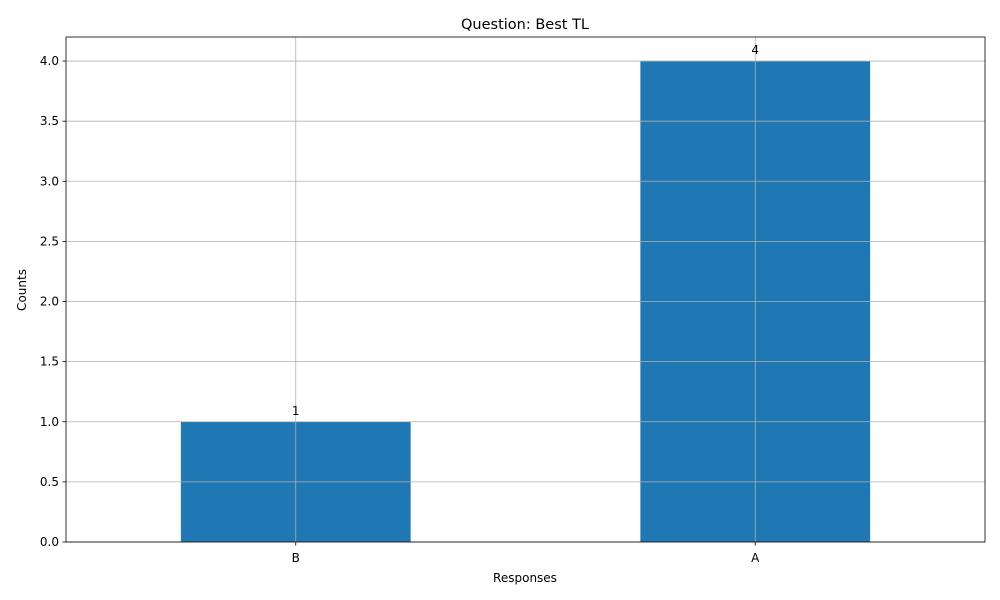 The image size is (1000, 600). What do you see at coordinates (49, 542) in the screenshot?
I see `y-tick-label: 0.0` at bounding box center [49, 542].